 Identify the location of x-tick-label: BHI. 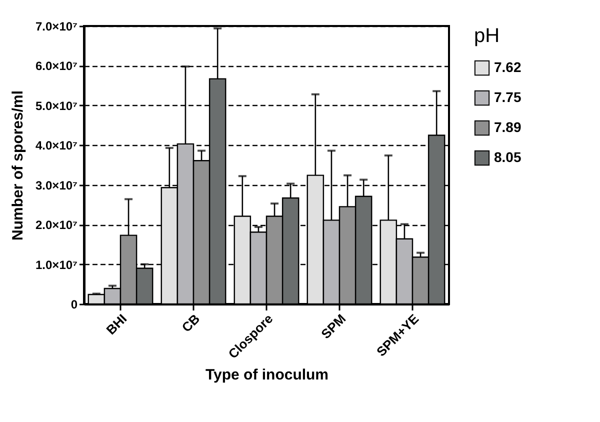
(116, 324).